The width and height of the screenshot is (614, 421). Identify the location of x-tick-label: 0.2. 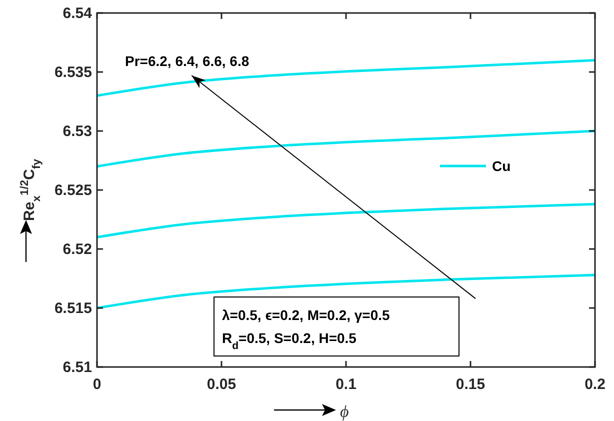
(595, 384).